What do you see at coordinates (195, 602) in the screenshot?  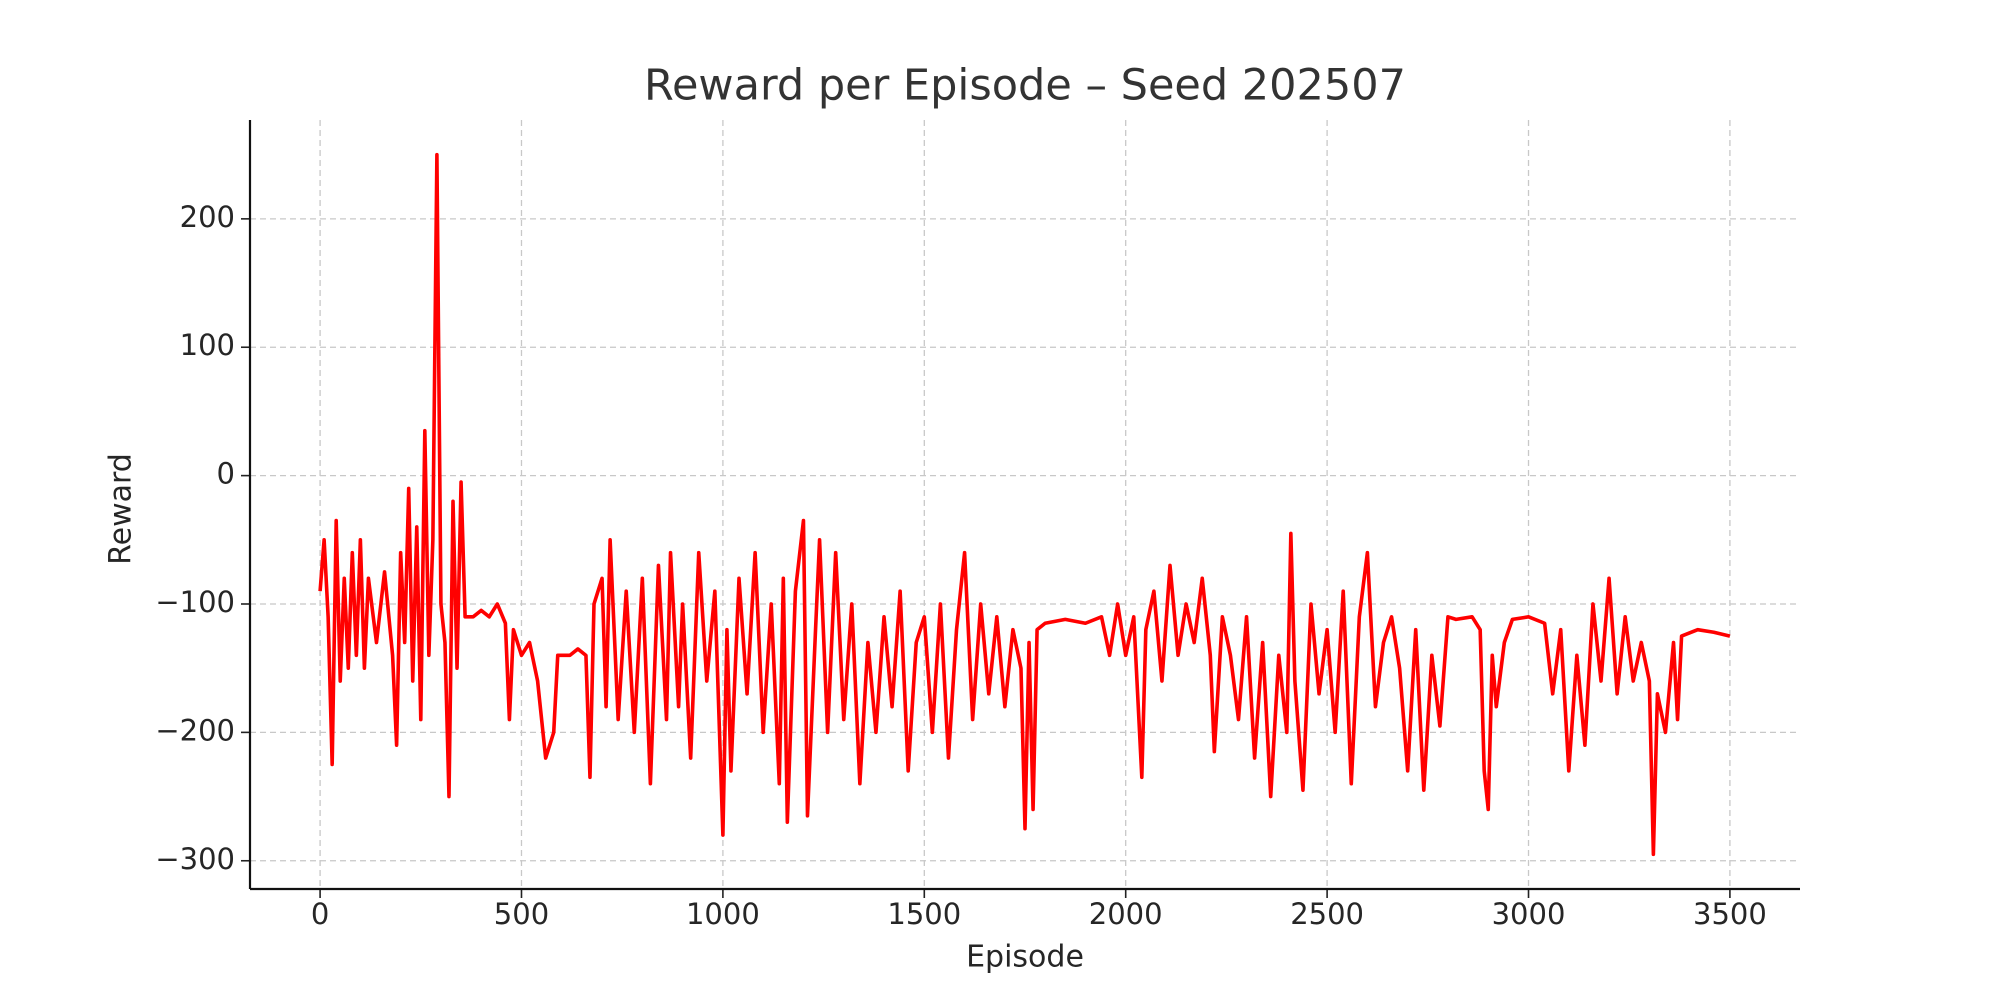 I see `y-tick-label: −100` at bounding box center [195, 602].